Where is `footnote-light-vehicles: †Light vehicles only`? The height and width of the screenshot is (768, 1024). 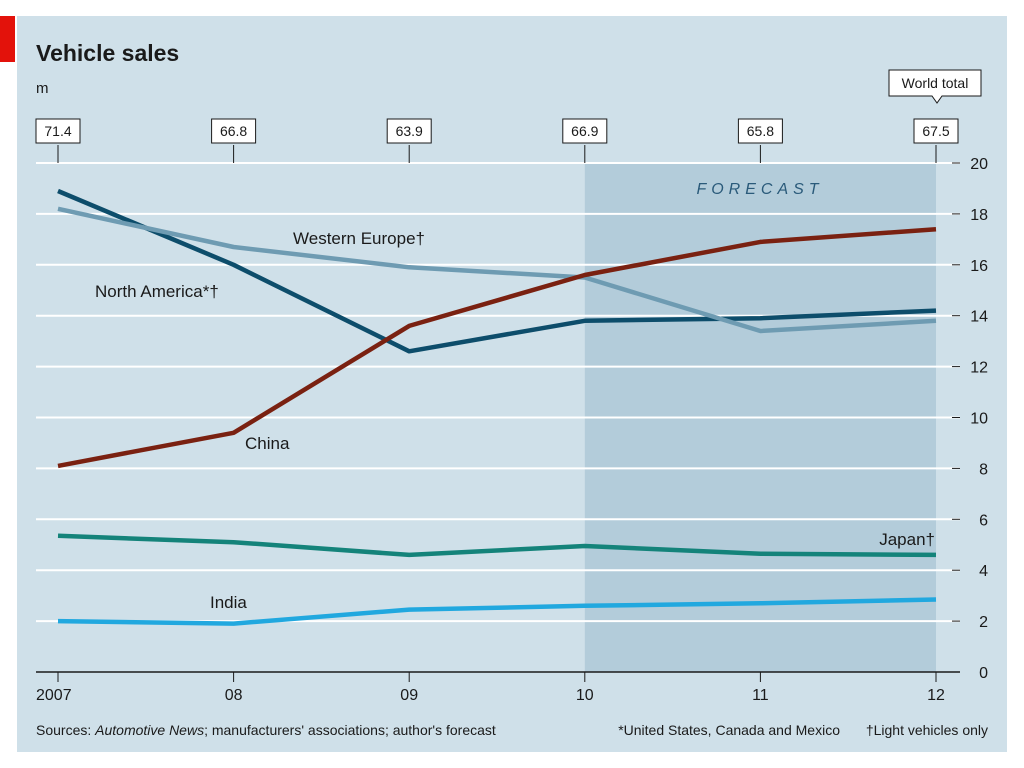
footnote-light-vehicles: †Light vehicles only is located at coordinates (927, 730).